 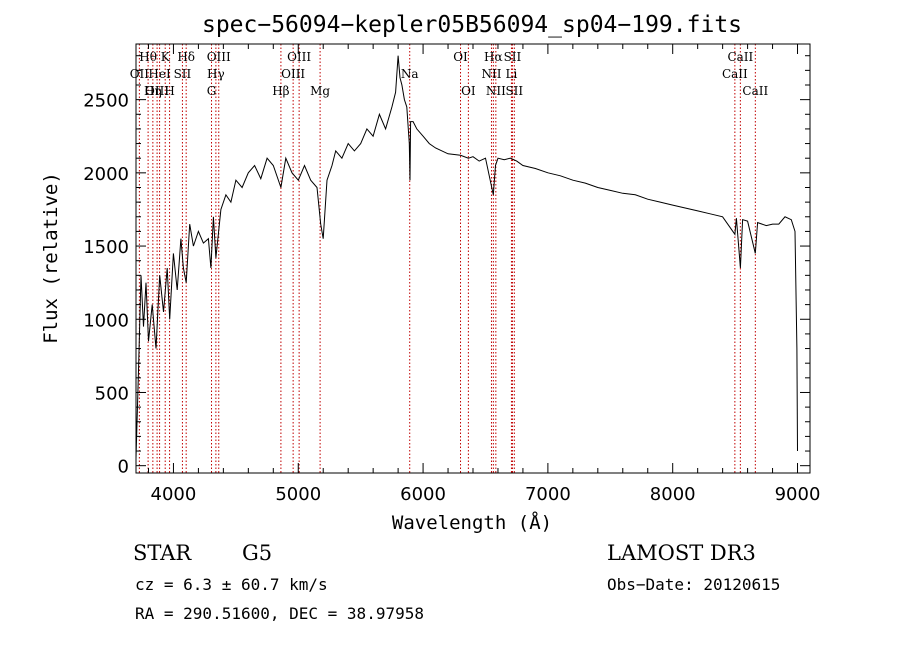 What do you see at coordinates (106, 320) in the screenshot?
I see `y-tick-label: 1000` at bounding box center [106, 320].